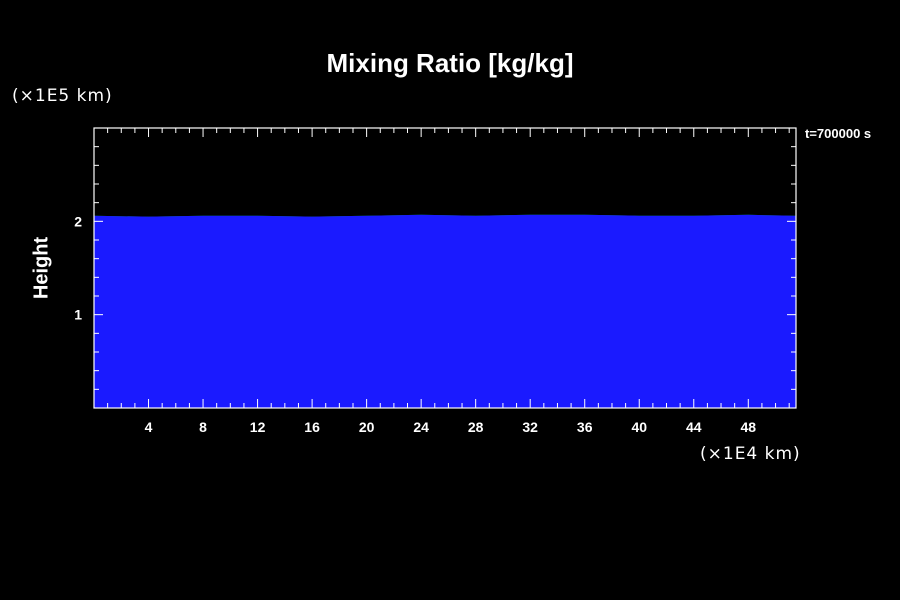  What do you see at coordinates (62, 96) in the screenshot?
I see `y-axis-multiplier: (×1E5 km)` at bounding box center [62, 96].